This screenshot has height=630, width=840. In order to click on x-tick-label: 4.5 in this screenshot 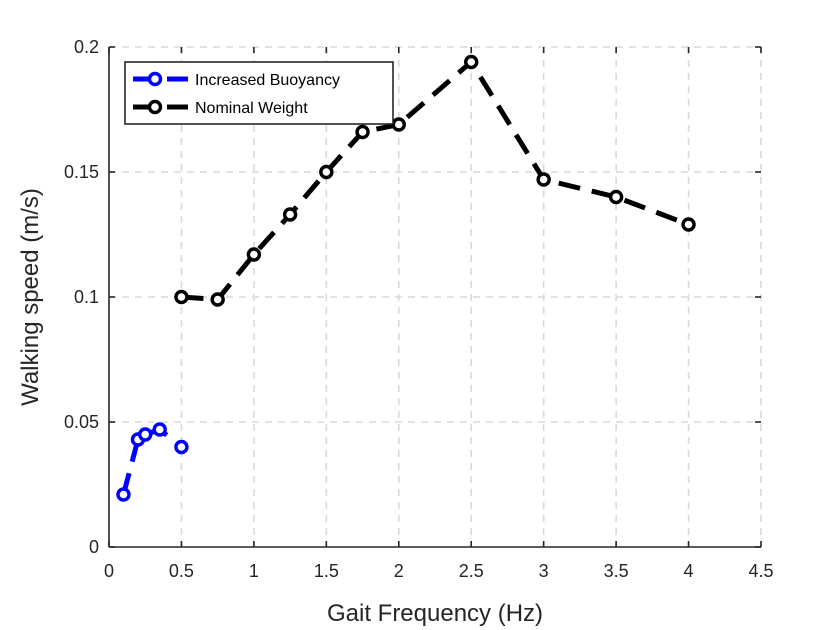, I will do `click(760, 571)`.